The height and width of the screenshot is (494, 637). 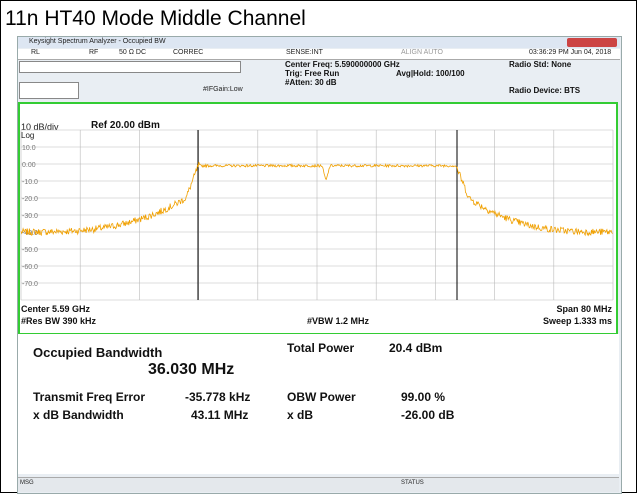 What do you see at coordinates (59, 321) in the screenshot?
I see `res-bw: #Res BW 390 kHz` at bounding box center [59, 321].